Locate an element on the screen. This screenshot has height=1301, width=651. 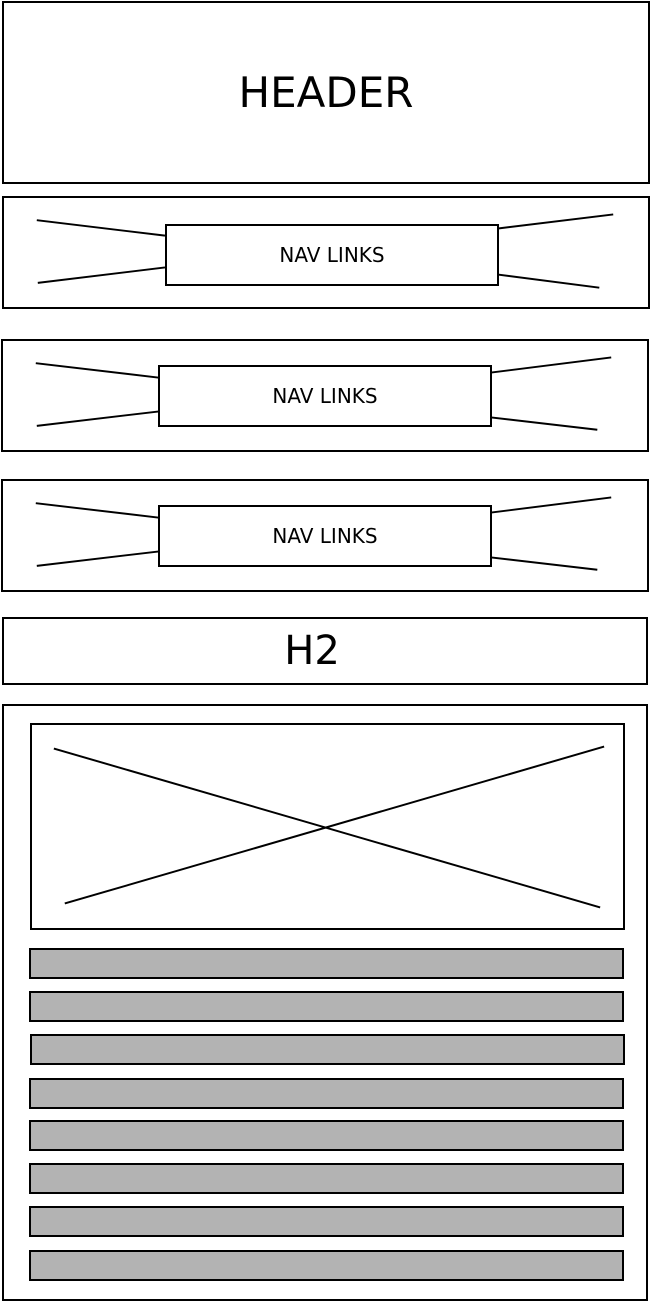
section-heading: H2 is located at coordinates (312, 651).